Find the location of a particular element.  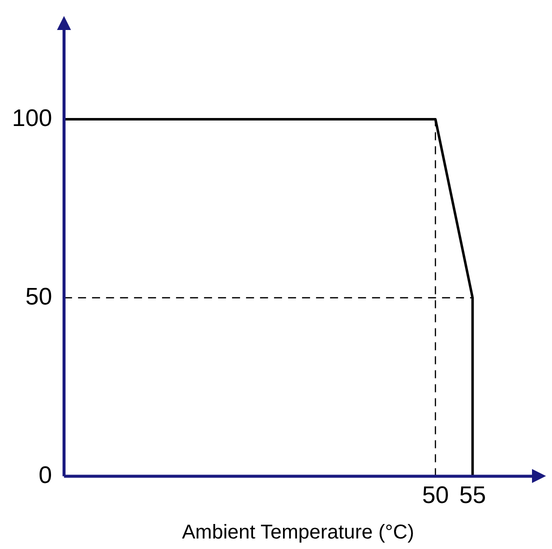

x-axis-title: Ambient Temperature (°C) is located at coordinates (298, 533).